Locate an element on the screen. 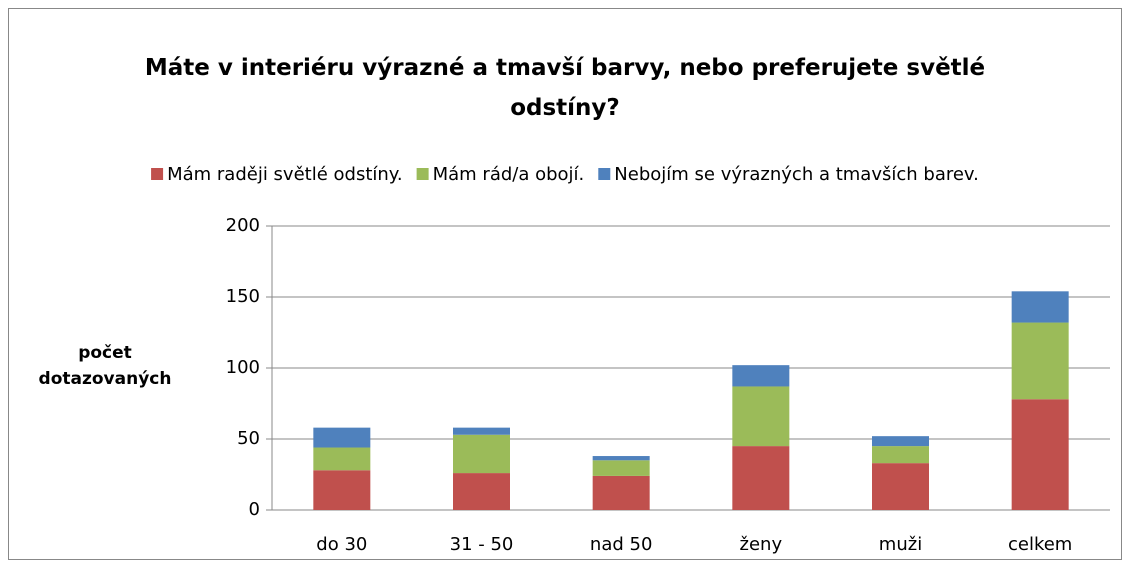  y-axis-label: počet dotazovaných is located at coordinates (105, 366).